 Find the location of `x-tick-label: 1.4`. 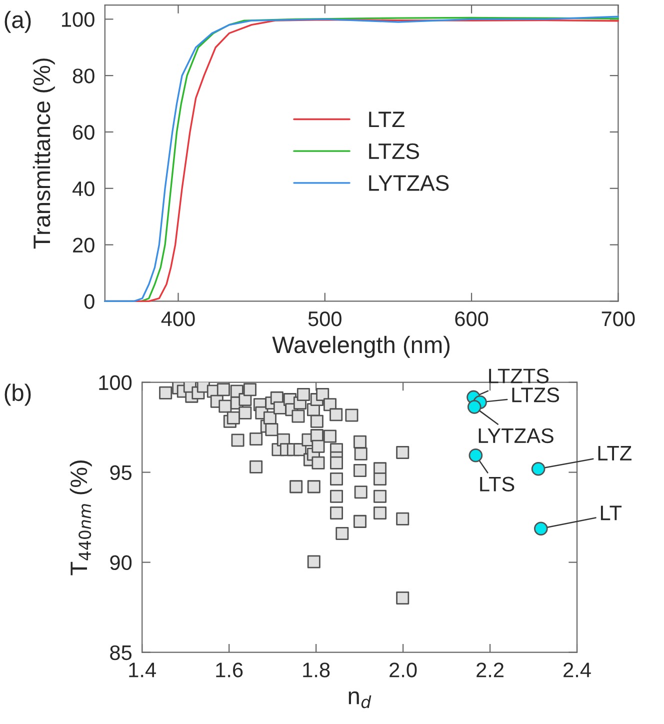

x-tick-label: 1.4 is located at coordinates (142, 670).